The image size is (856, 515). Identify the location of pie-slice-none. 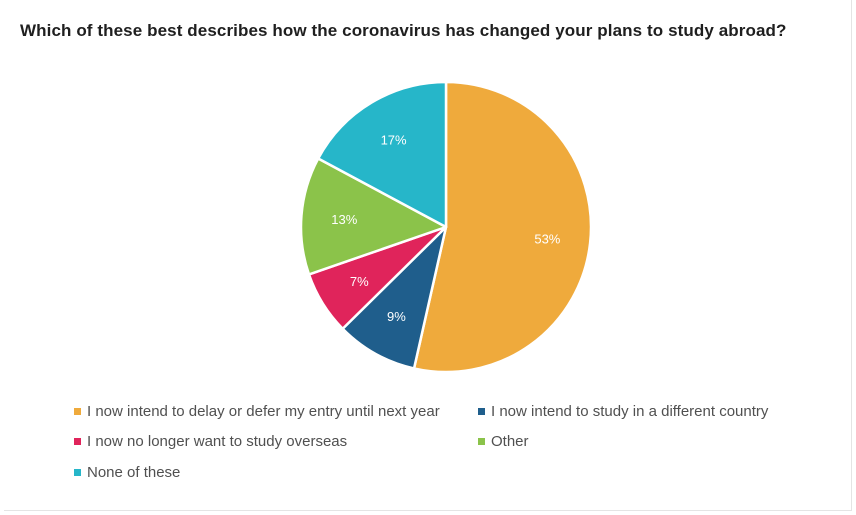
(382, 154).